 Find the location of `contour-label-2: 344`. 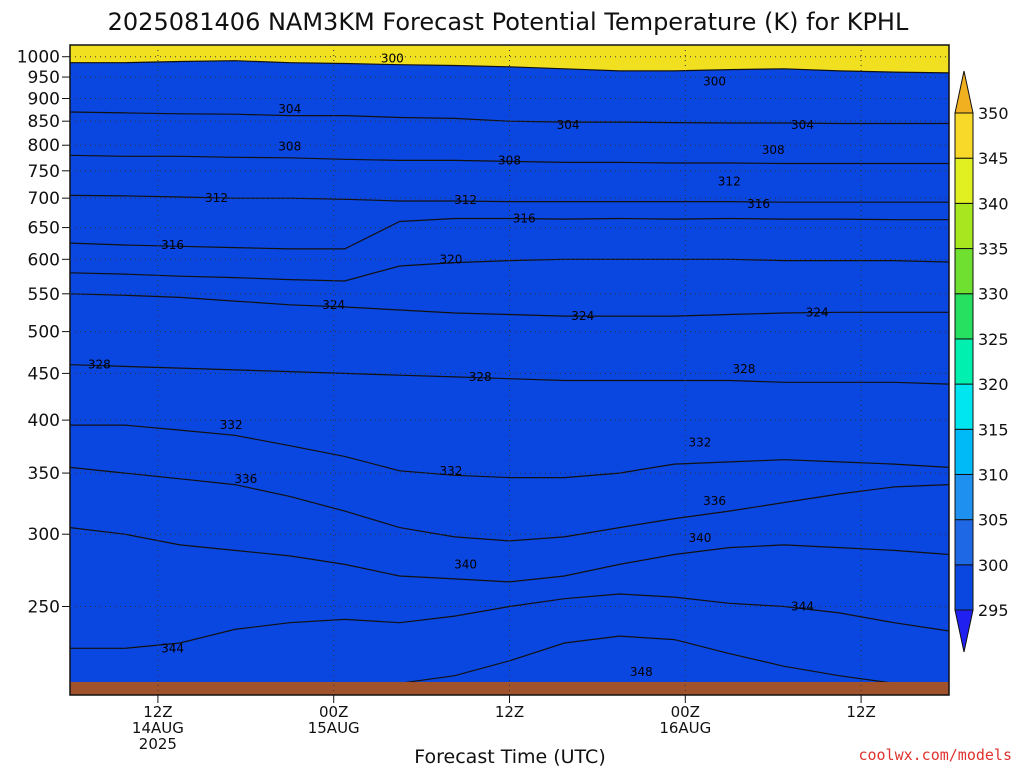

contour-label-2: 344 is located at coordinates (802, 607).